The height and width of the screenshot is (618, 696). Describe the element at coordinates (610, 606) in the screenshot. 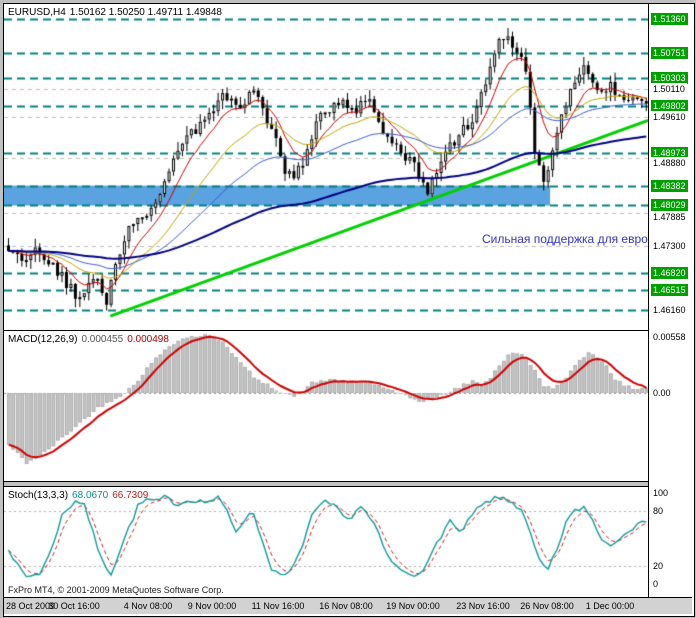

I see `time-axis-label: 1 Dec 00:00` at that location.